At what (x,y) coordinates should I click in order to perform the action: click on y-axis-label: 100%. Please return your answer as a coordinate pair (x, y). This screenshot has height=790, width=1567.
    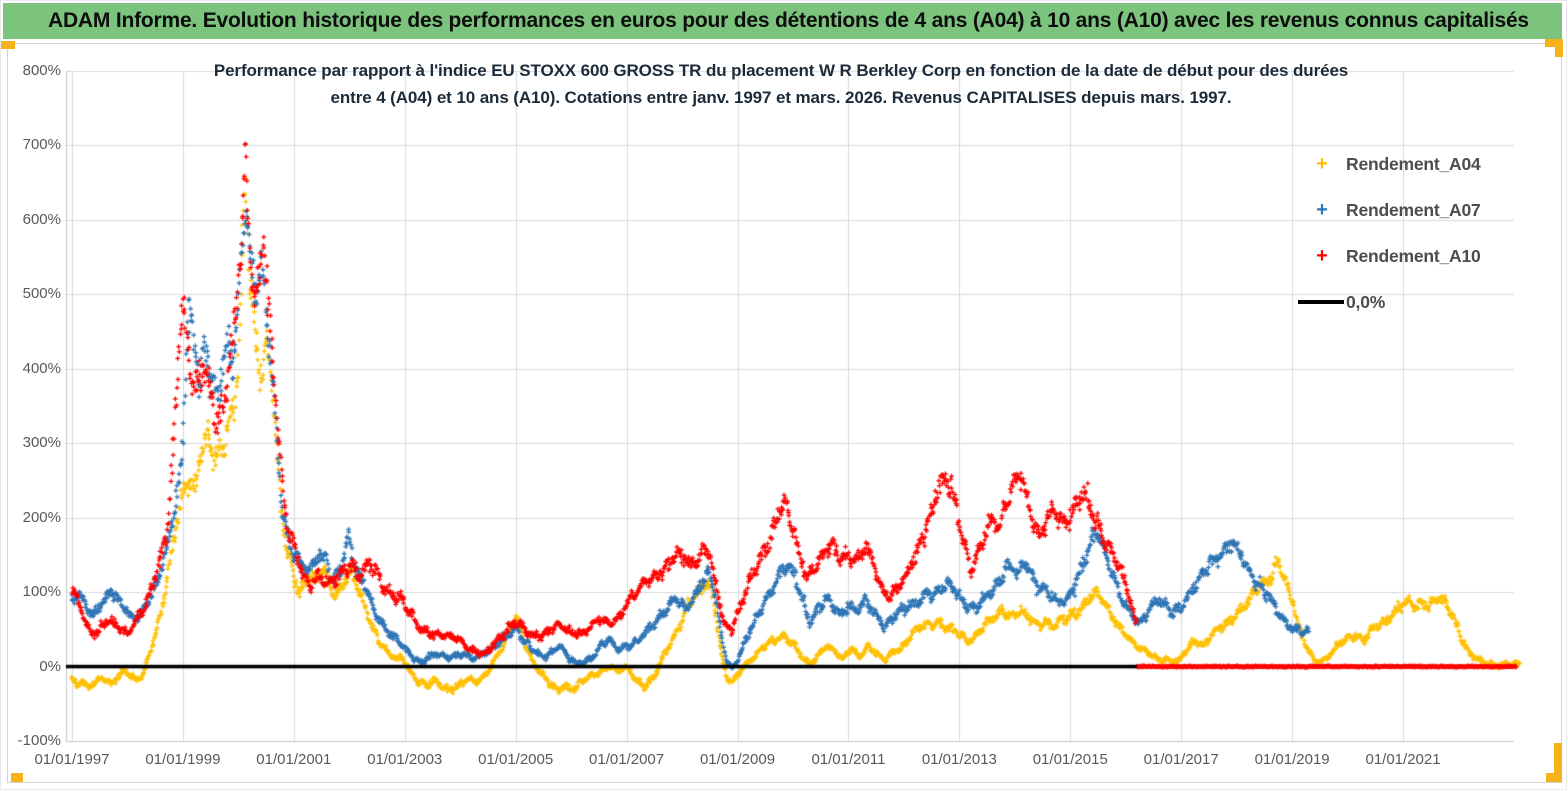
    Looking at the image, I should click on (41, 592).